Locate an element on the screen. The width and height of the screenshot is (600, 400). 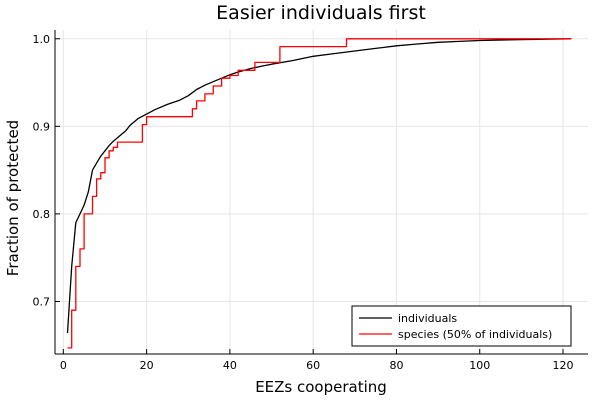
x-tick-label: 20 is located at coordinates (147, 365).